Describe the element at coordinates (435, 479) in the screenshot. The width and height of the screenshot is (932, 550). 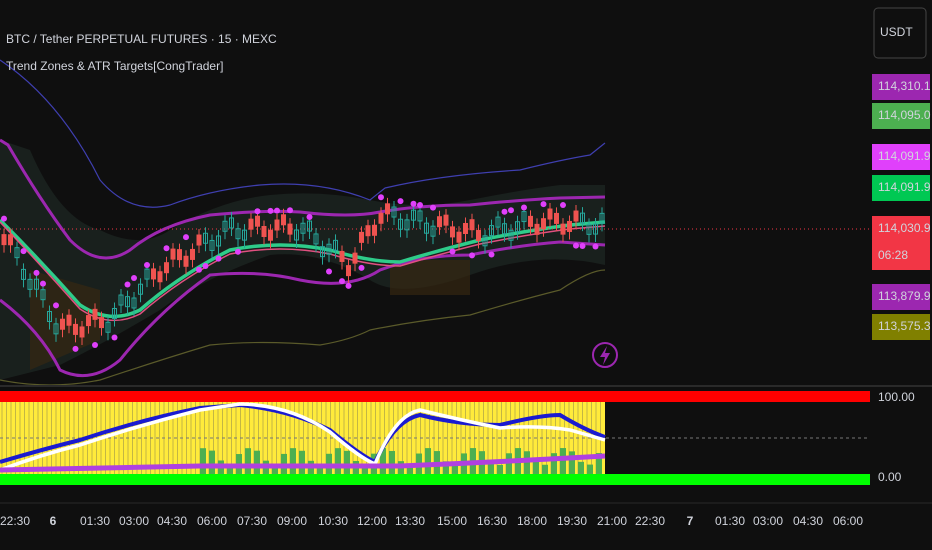
I see `oversold-bar` at that location.